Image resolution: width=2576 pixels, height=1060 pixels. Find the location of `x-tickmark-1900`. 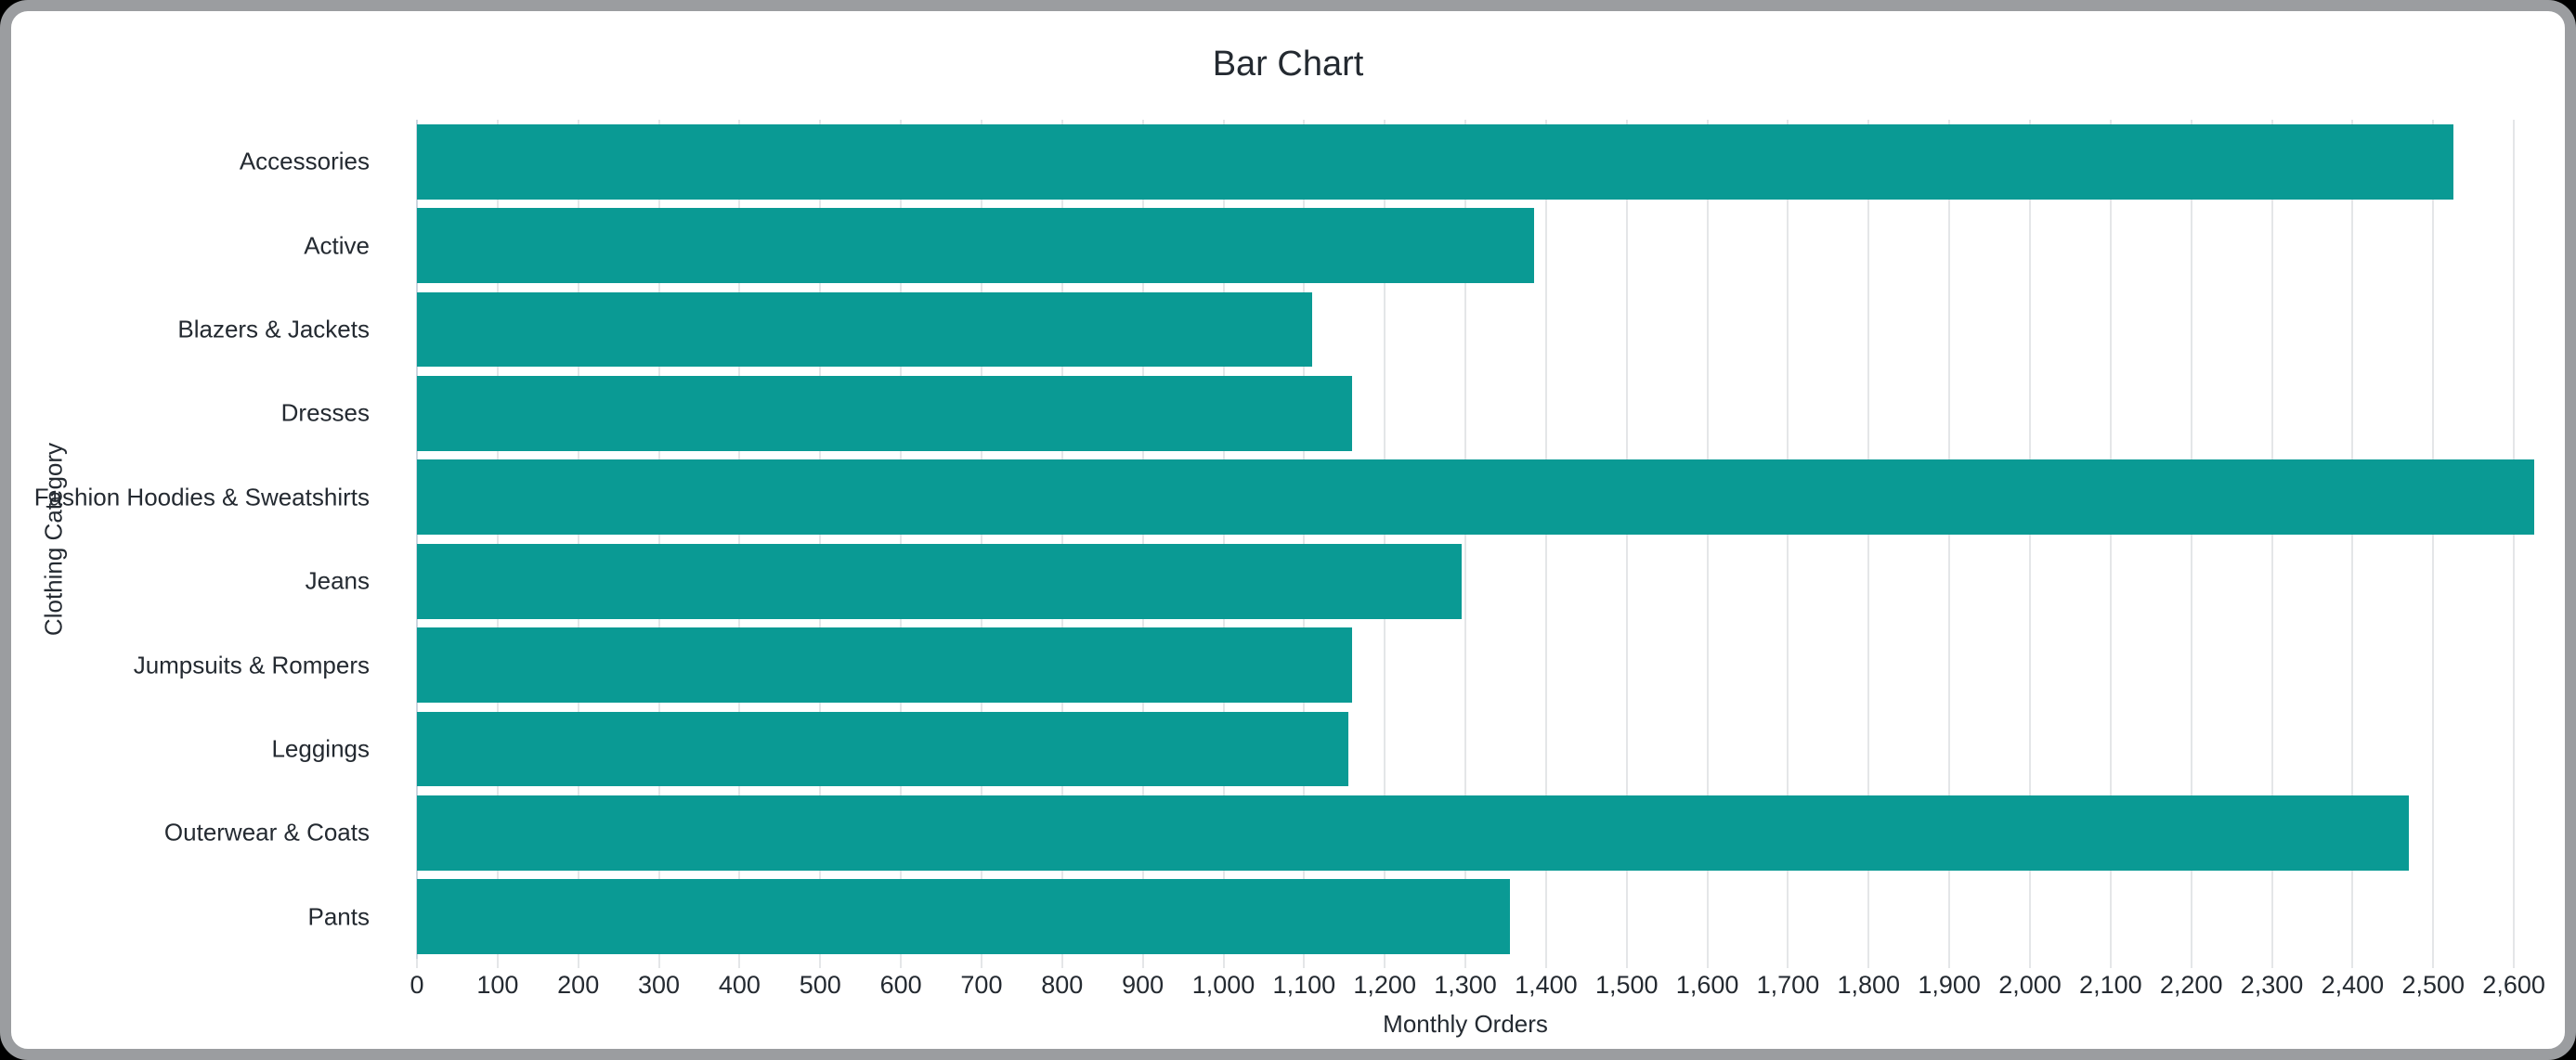

x-tickmark-1900 is located at coordinates (1950, 964).